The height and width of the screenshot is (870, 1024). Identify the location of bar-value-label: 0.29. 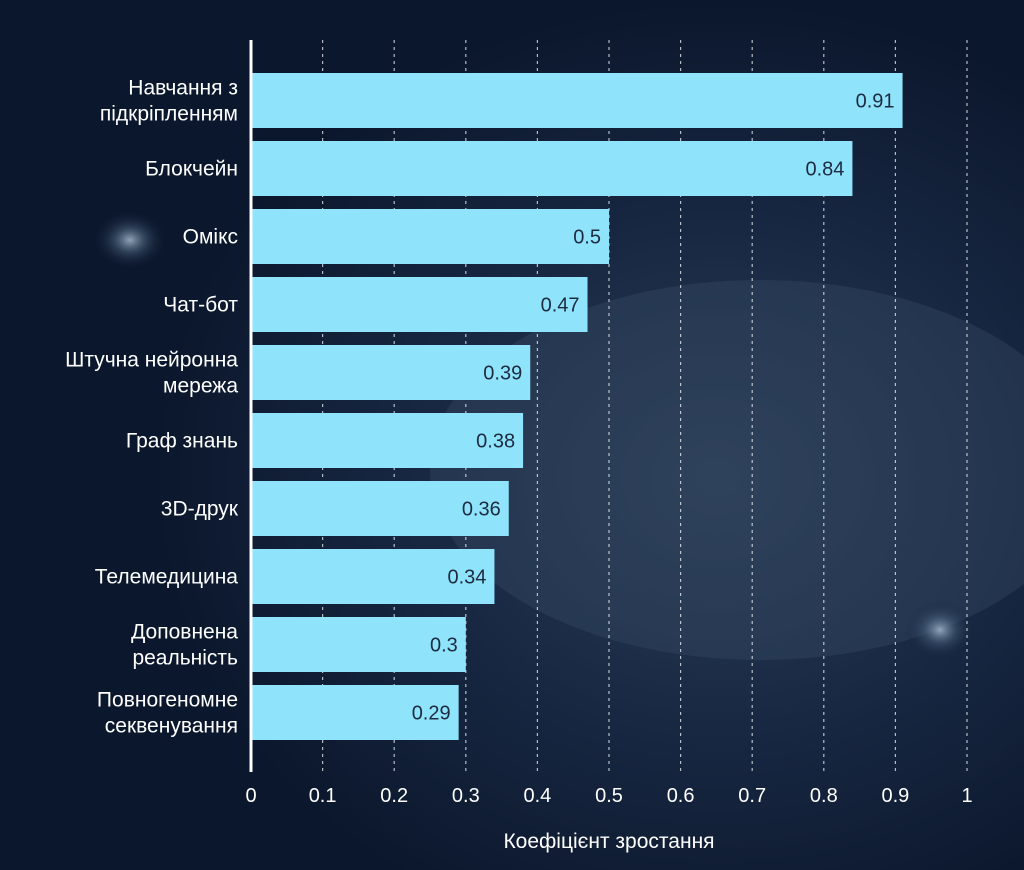
(431, 714).